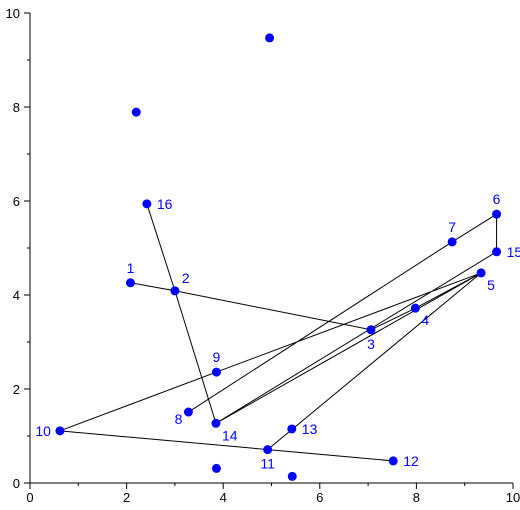  Describe the element at coordinates (186, 278) in the screenshot. I see `point-label: 2` at that location.